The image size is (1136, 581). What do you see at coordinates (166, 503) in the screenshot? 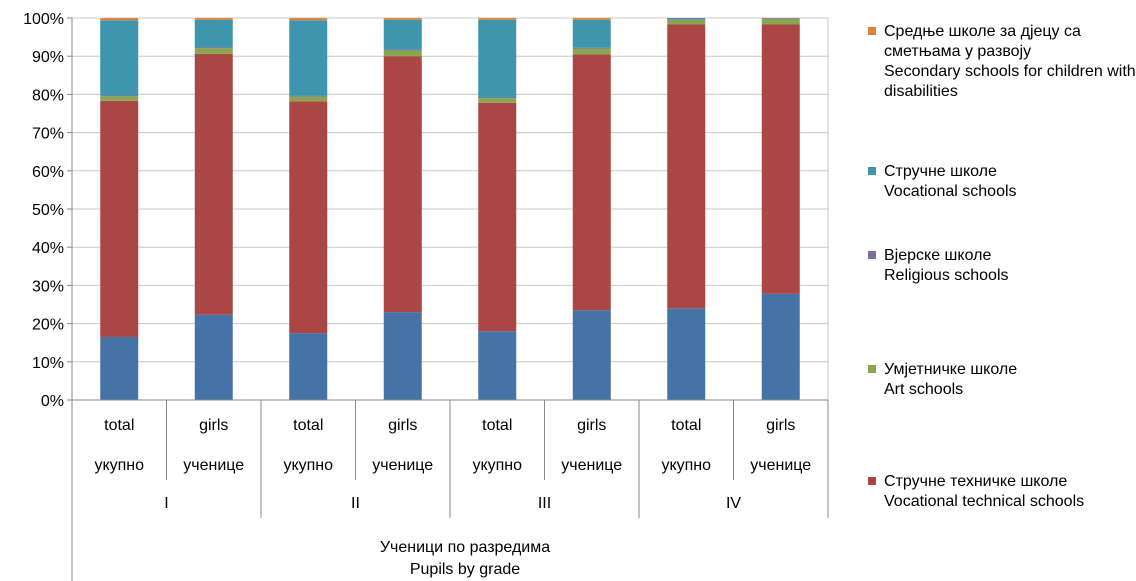
I see `group-label: I` at bounding box center [166, 503].